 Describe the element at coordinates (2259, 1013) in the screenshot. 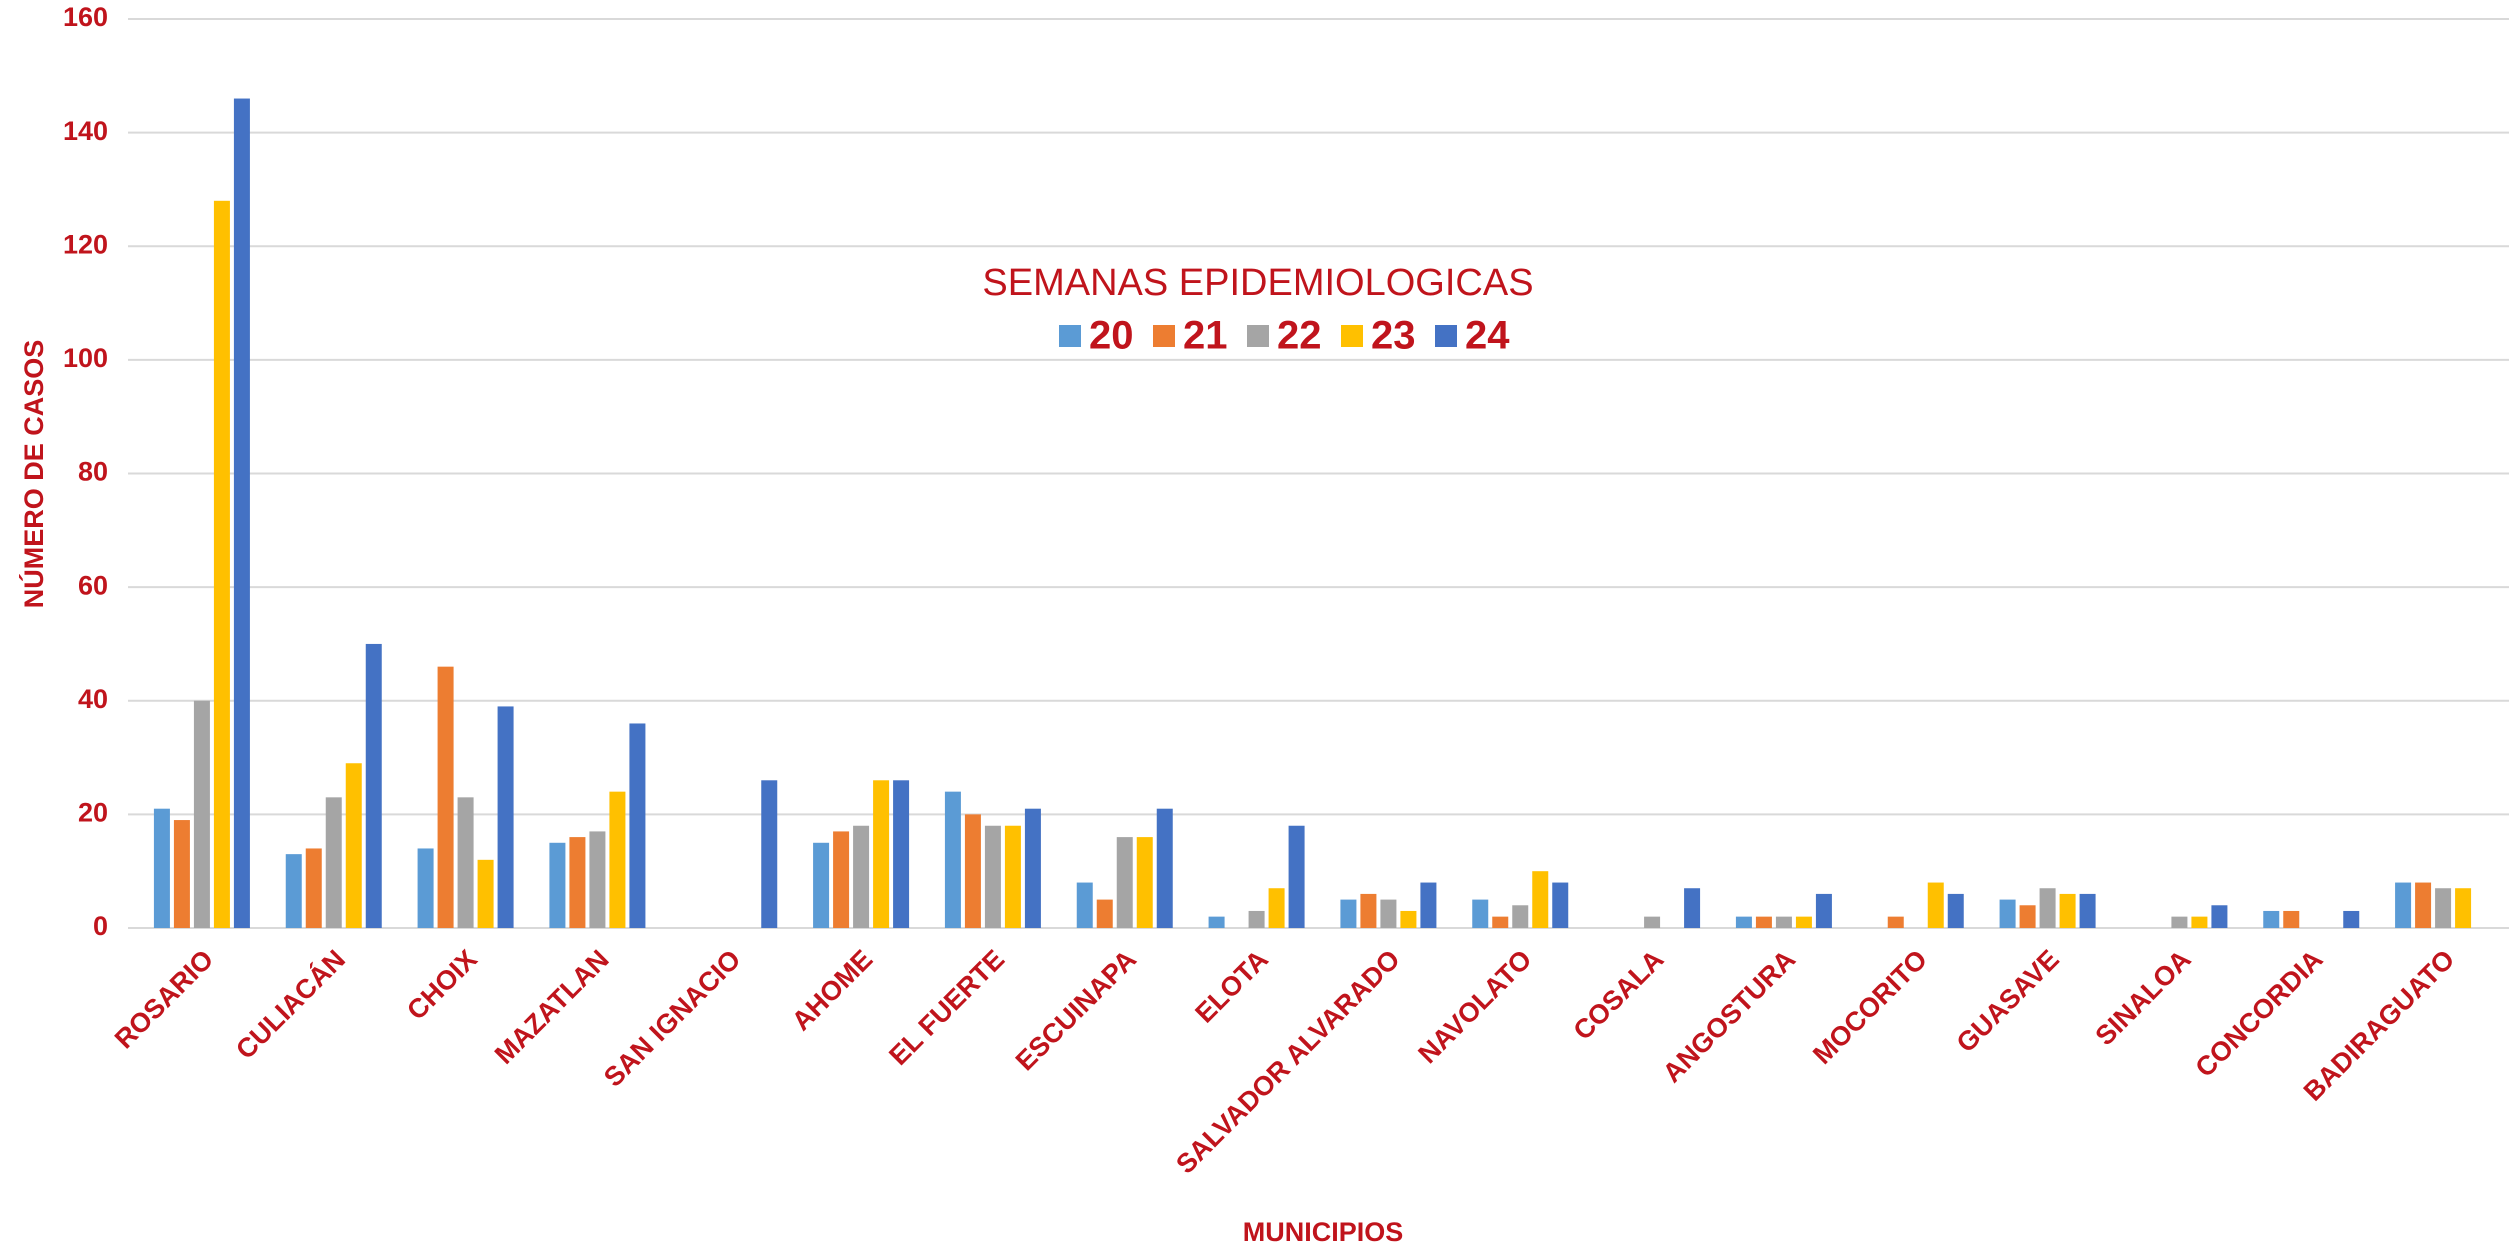

I see `x-tick-label: CONCORDIA` at that location.